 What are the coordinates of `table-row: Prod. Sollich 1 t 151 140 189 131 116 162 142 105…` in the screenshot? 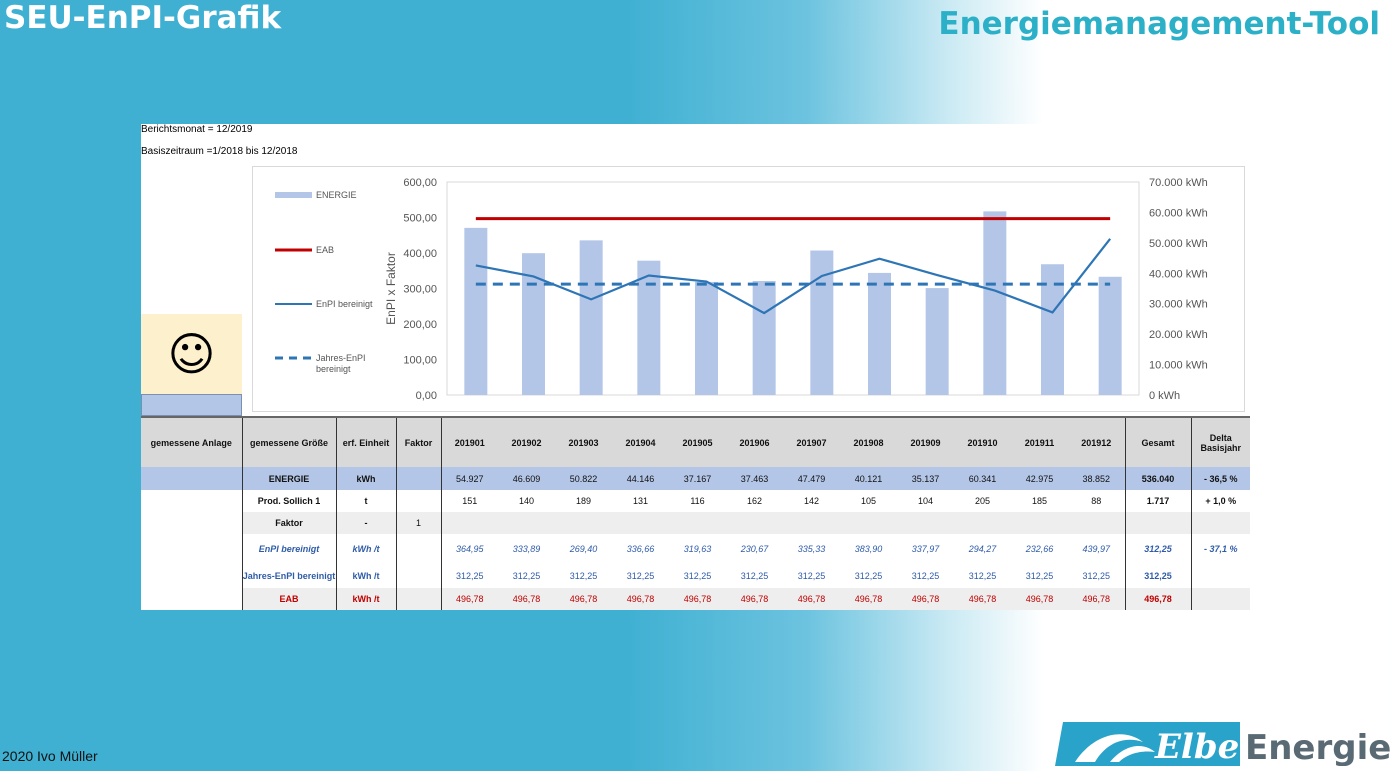 It's located at (695, 501).